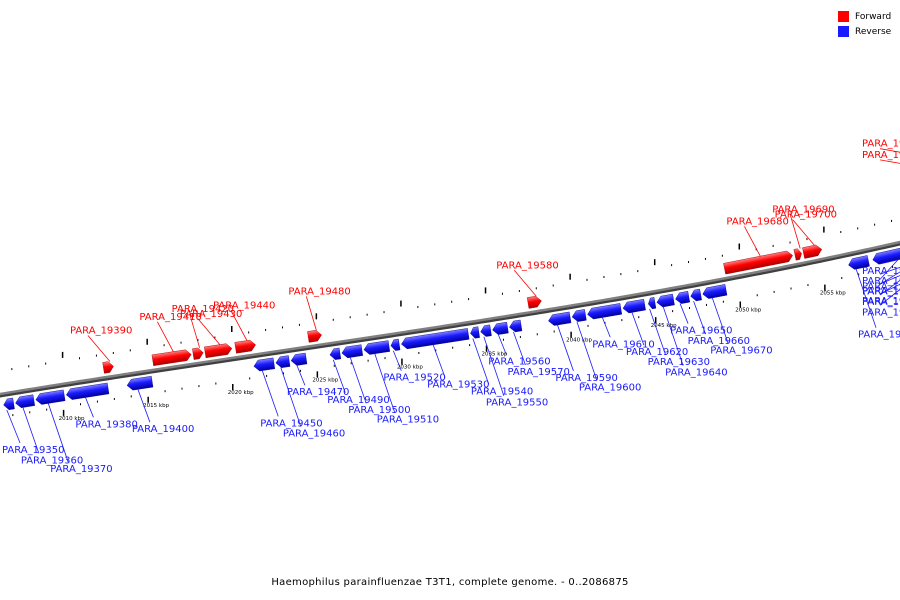  What do you see at coordinates (156, 406) in the screenshot?
I see `tick-label: 2015 kbp` at bounding box center [156, 406].